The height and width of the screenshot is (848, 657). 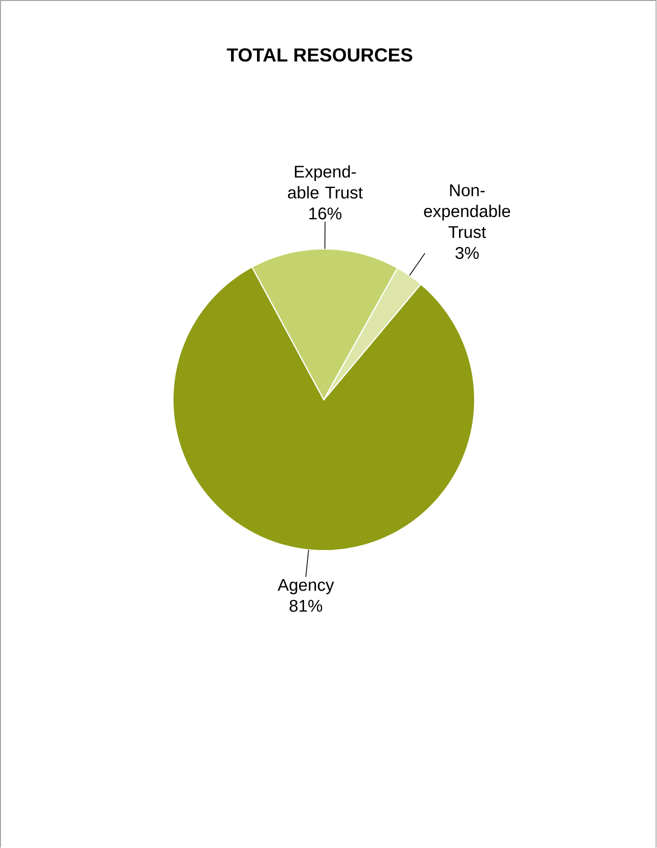 I want to click on slice-label: Agency, so click(x=306, y=586).